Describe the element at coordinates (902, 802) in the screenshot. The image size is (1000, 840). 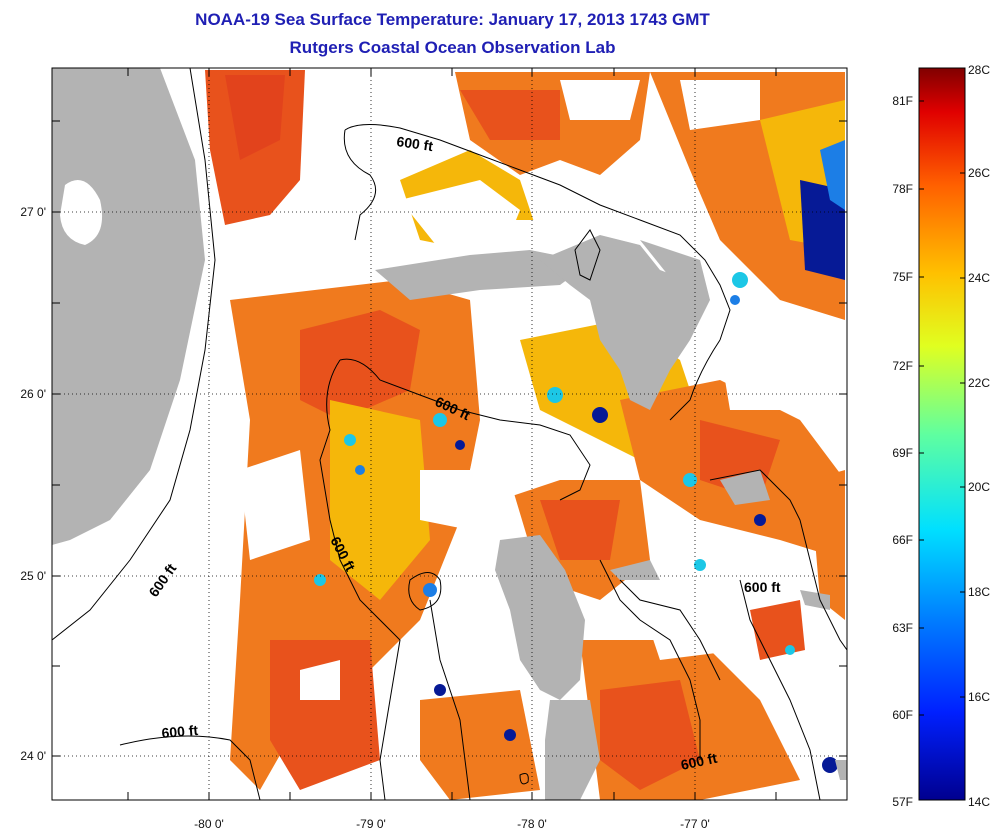
I see `colorbar-f-label: 57F` at that location.